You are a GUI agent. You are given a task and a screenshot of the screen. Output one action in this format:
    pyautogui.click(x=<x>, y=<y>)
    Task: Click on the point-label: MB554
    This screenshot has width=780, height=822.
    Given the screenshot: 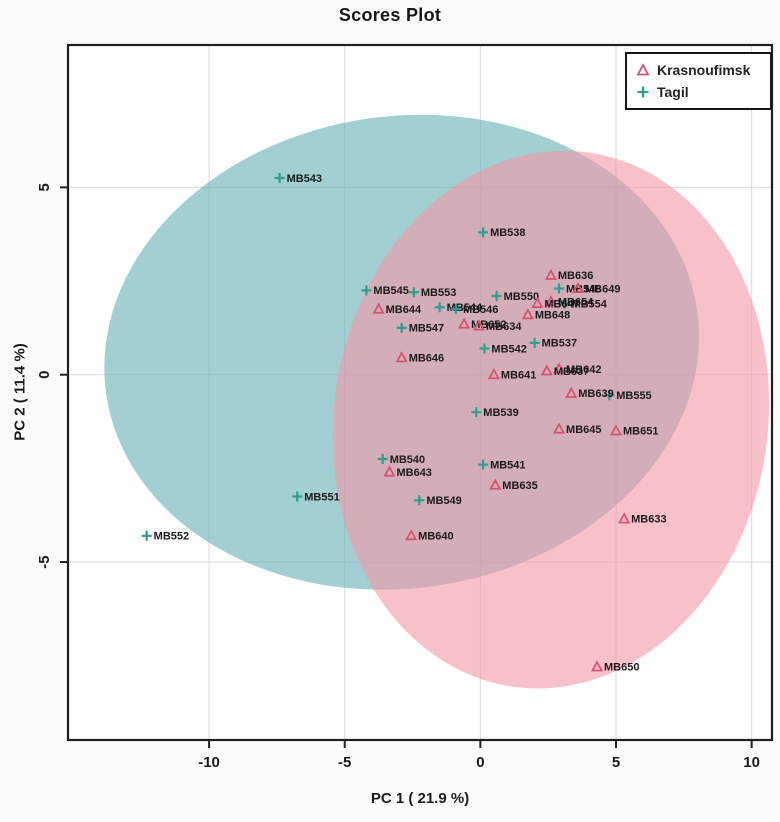 What is the action you would take?
    pyautogui.click(x=589, y=304)
    